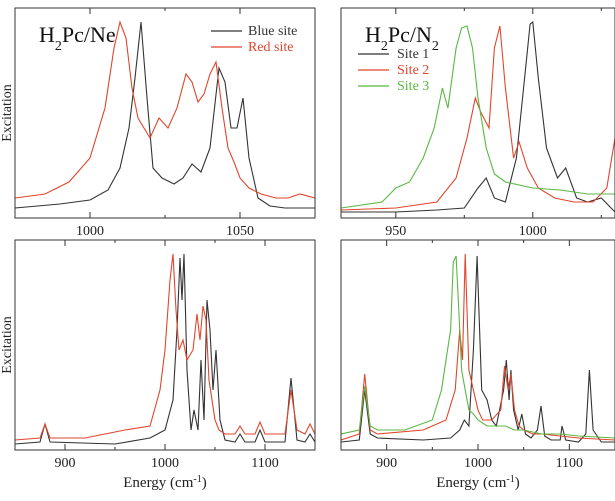 The image size is (615, 501). What do you see at coordinates (402, 38) in the screenshot?
I see `panel-title: H2Pc/N2` at bounding box center [402, 38].